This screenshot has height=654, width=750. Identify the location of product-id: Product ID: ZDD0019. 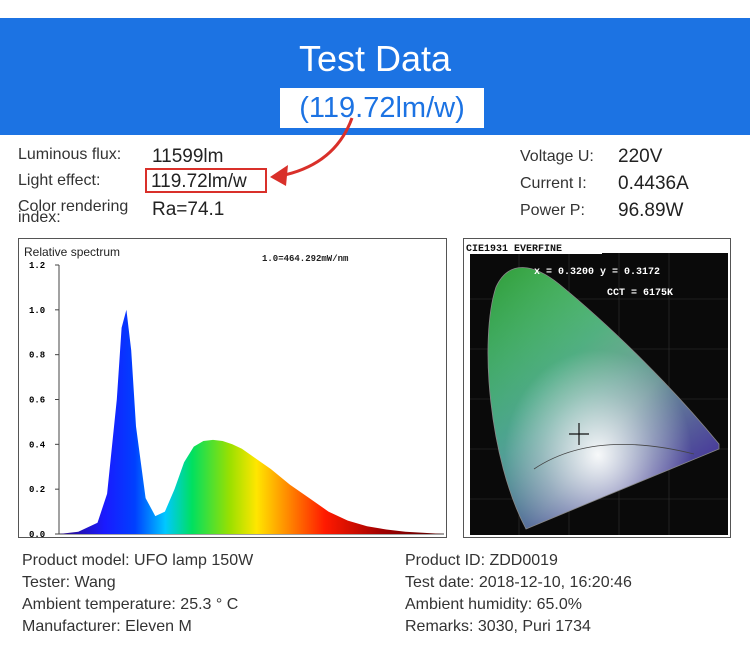
(481, 560).